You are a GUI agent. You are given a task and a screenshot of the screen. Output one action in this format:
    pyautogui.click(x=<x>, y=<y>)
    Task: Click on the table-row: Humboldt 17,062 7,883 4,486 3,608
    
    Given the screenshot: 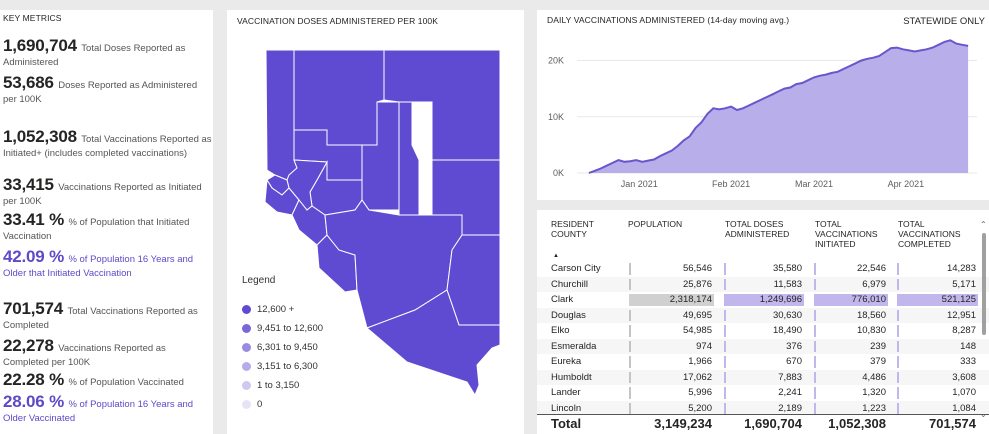 What is the action you would take?
    pyautogui.click(x=763, y=377)
    